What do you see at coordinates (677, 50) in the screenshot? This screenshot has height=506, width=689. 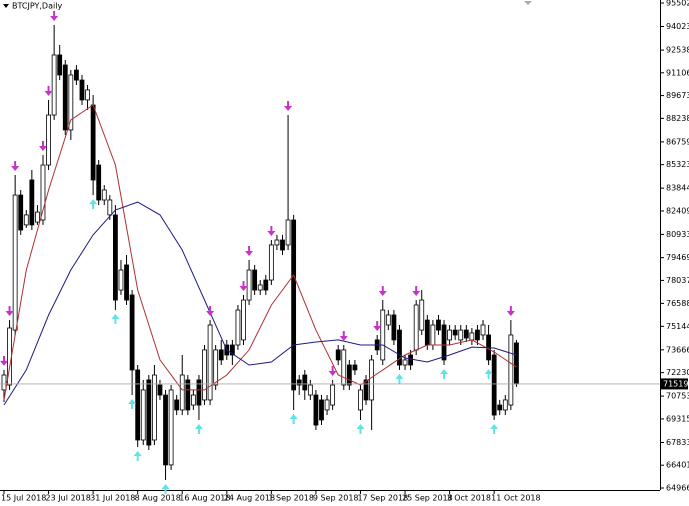 I see `y-tick-label: 925385` at bounding box center [677, 50].